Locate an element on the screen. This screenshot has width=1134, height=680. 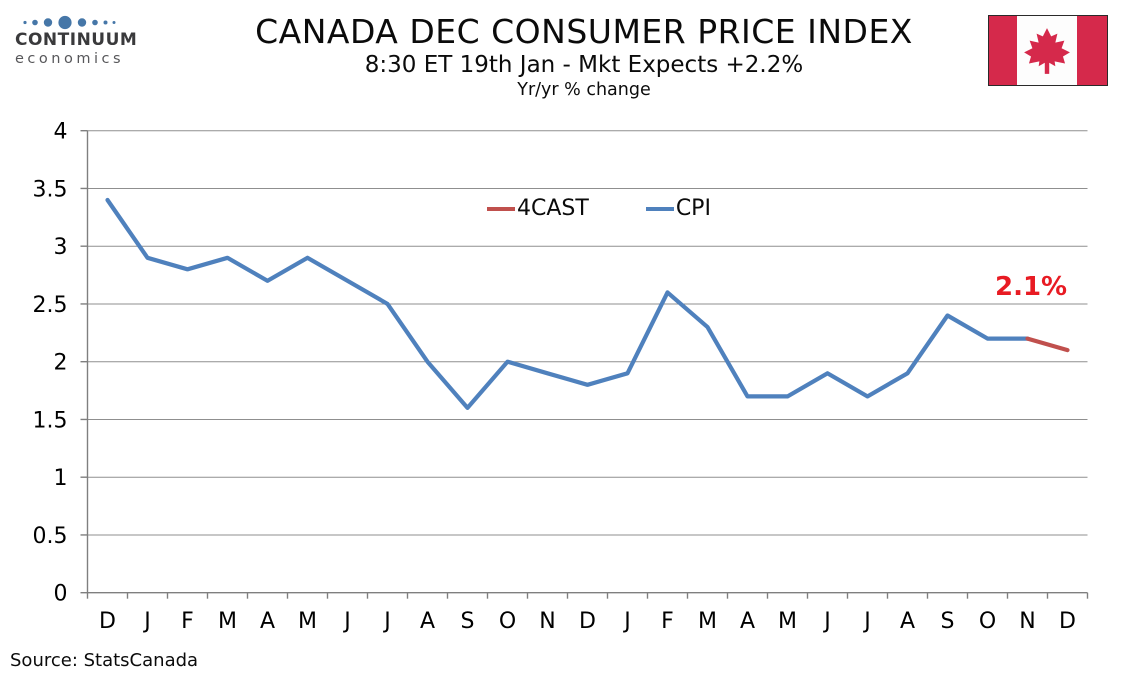
legend-item-4cast: 4CAST is located at coordinates (538, 208).